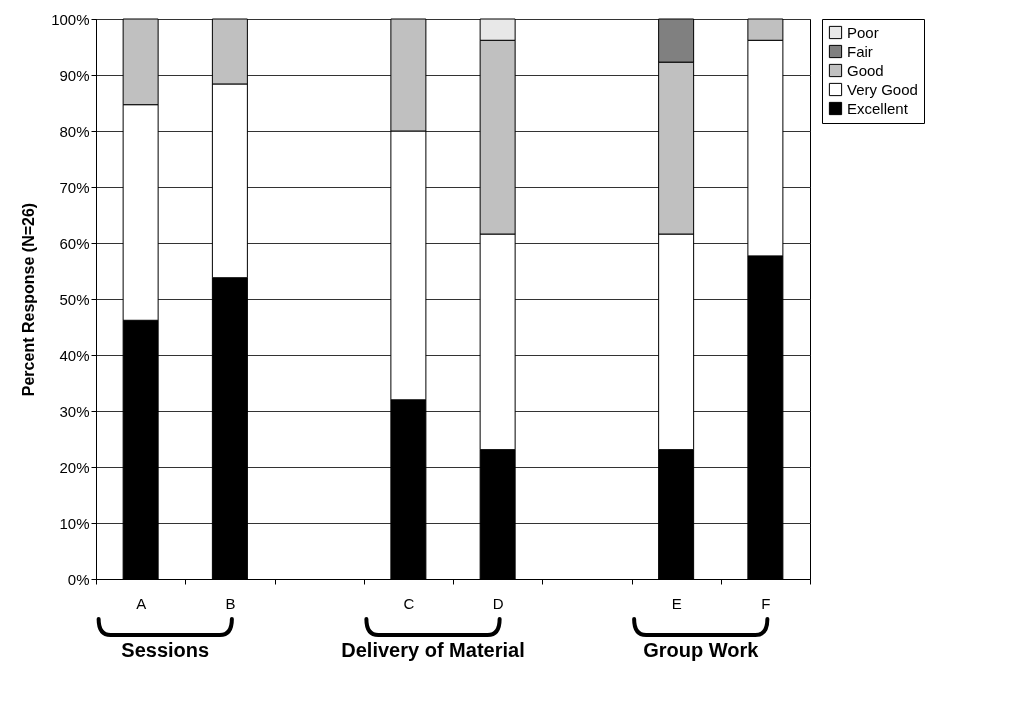 This screenshot has height=716, width=1027. Describe the element at coordinates (433, 650) in the screenshot. I see `text: Delivery of Material` at that location.